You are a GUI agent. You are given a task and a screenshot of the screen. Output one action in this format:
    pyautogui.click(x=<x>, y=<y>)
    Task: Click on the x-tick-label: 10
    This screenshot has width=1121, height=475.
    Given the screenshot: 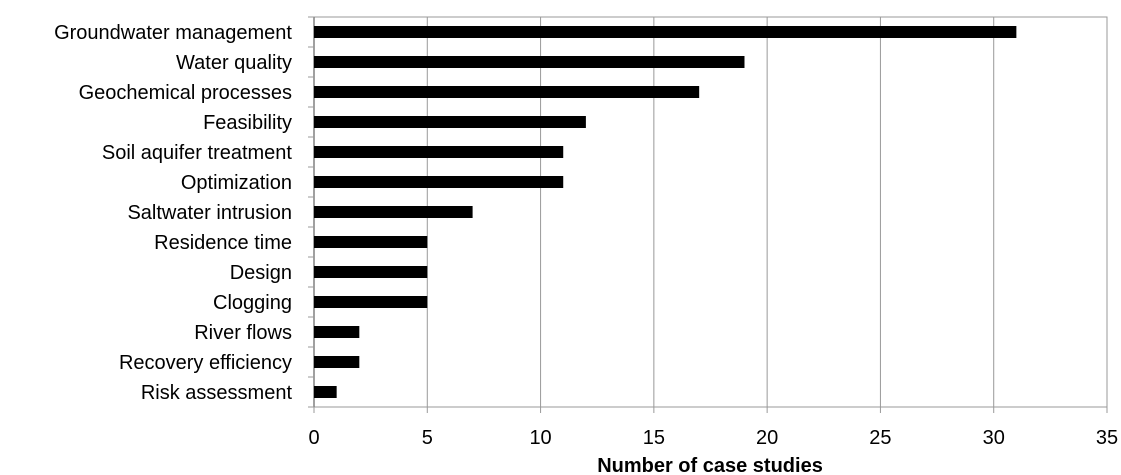 What is the action you would take?
    pyautogui.click(x=540, y=438)
    